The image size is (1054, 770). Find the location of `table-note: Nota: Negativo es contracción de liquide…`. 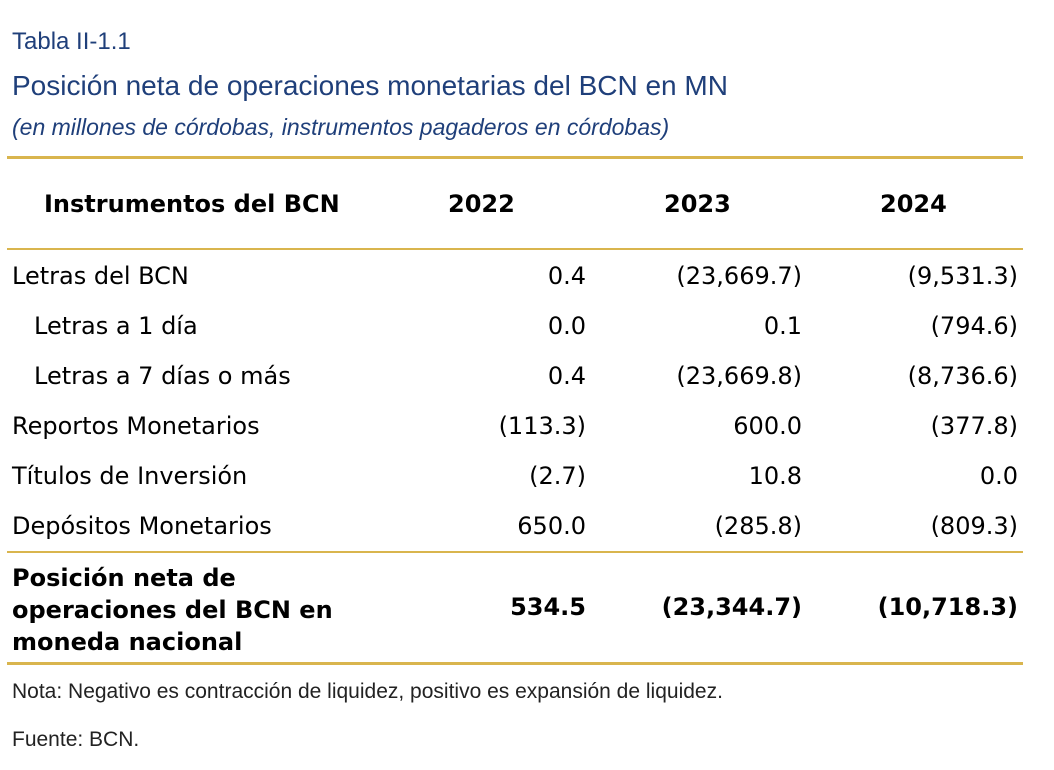

table-note: Nota: Negativo es contracción de liquide… is located at coordinates (367, 691).